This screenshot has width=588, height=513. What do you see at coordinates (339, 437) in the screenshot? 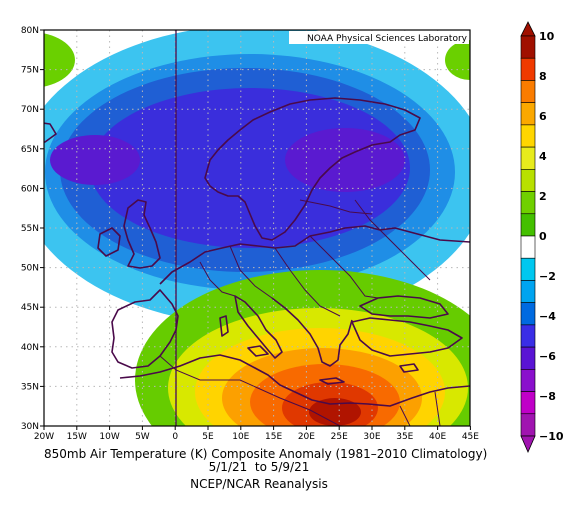
I see `lon-tick-label: 25E` at bounding box center [339, 437].